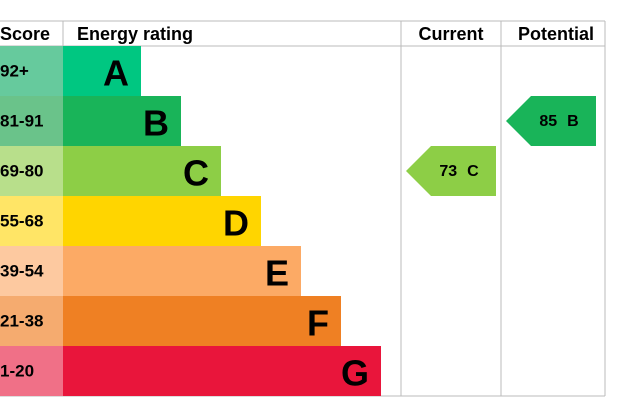 The width and height of the screenshot is (617, 410). Describe the element at coordinates (277, 273) in the screenshot. I see `rating-letter: E` at that location.